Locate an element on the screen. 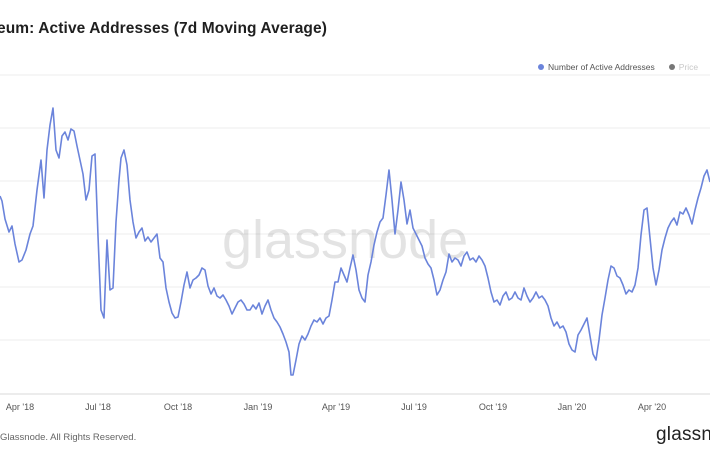 The height and width of the screenshot is (458, 710). x-tick-label: Oct '18 is located at coordinates (178, 407).